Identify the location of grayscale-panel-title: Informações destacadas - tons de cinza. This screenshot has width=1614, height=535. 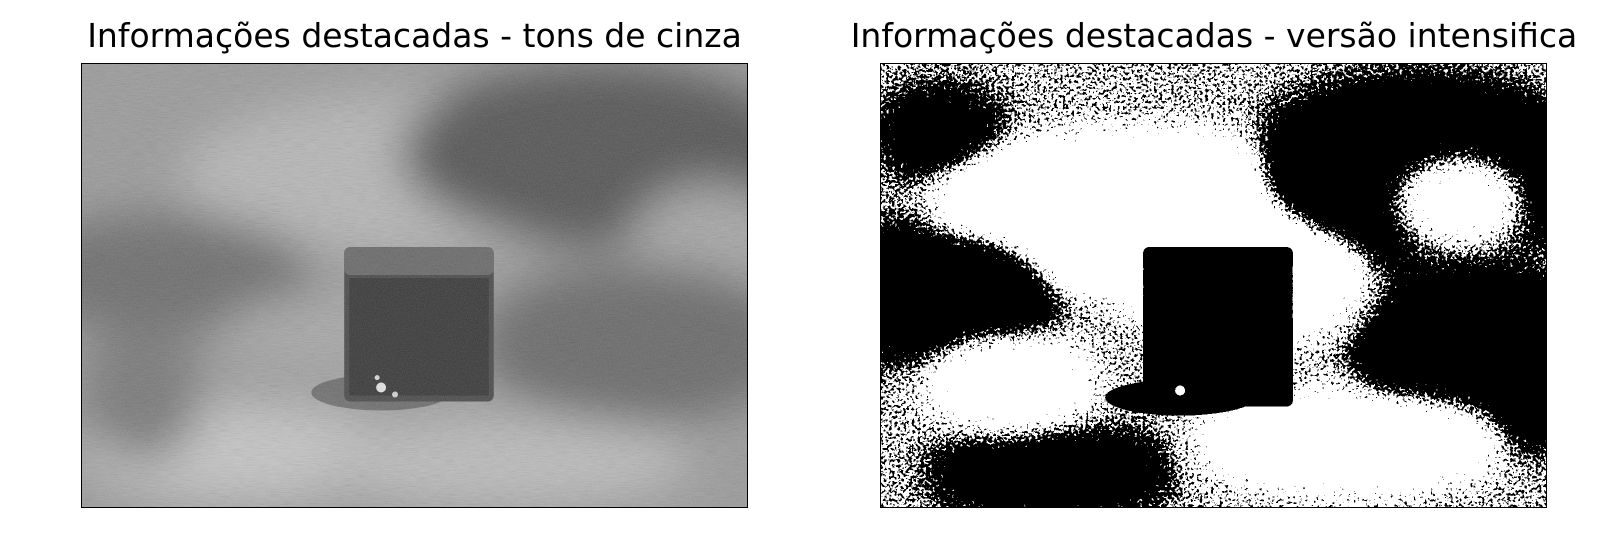
(414, 35).